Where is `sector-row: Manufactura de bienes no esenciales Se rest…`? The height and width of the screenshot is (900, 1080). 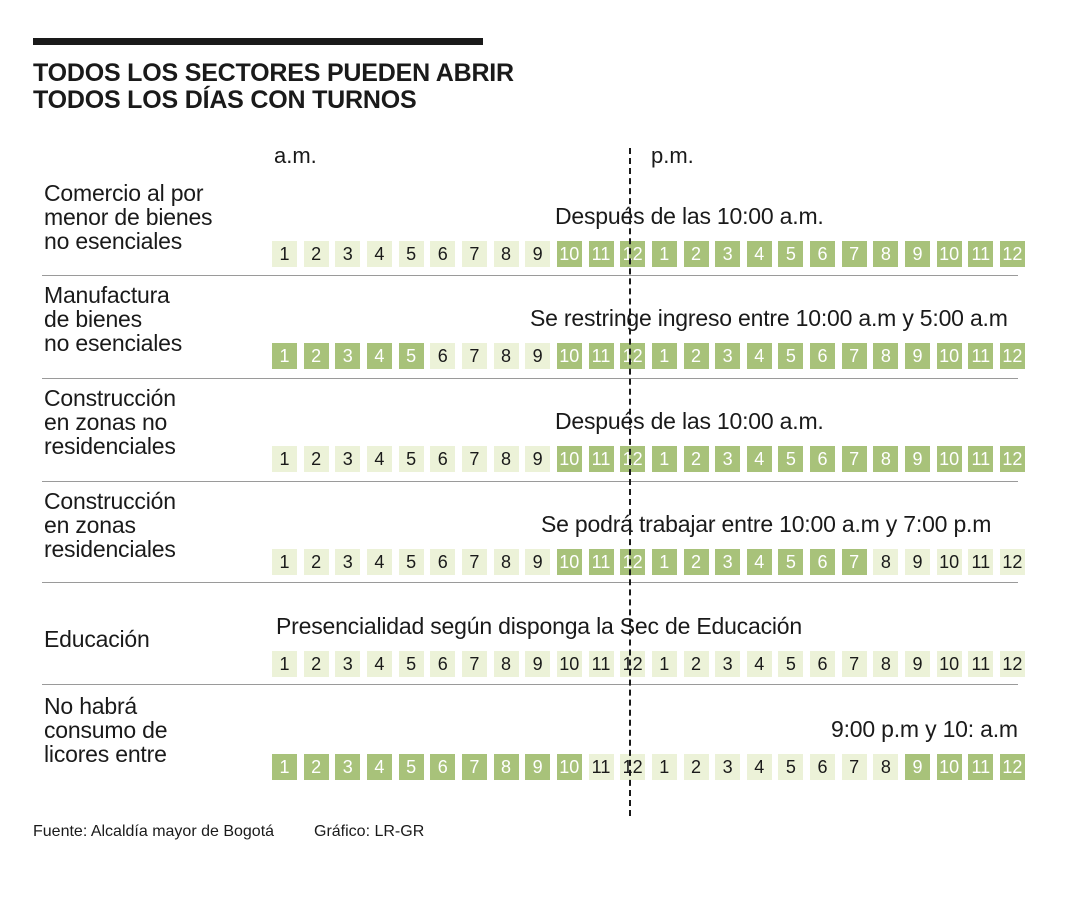 sector-row: Manufactura de bienes no esenciales Se rest… is located at coordinates (540, 328).